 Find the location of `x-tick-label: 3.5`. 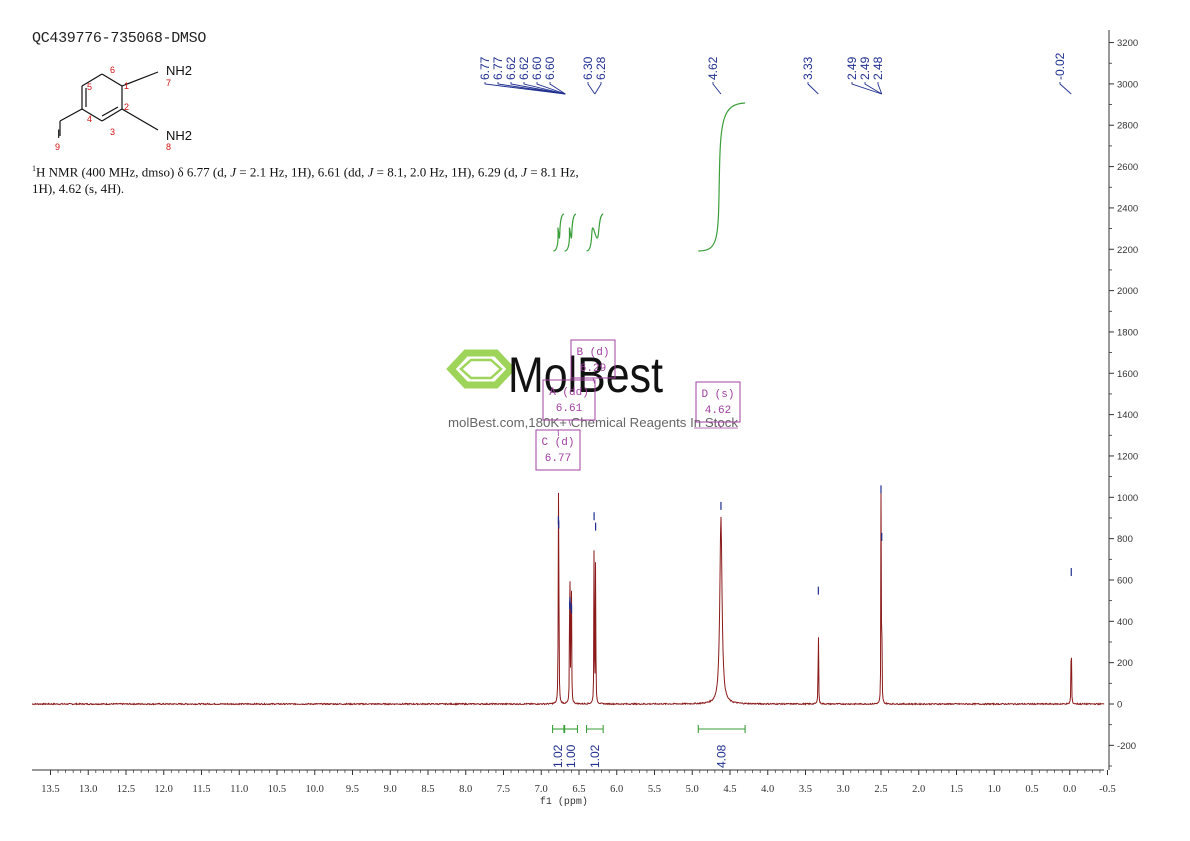

x-tick-label: 3.5 is located at coordinates (805, 789).